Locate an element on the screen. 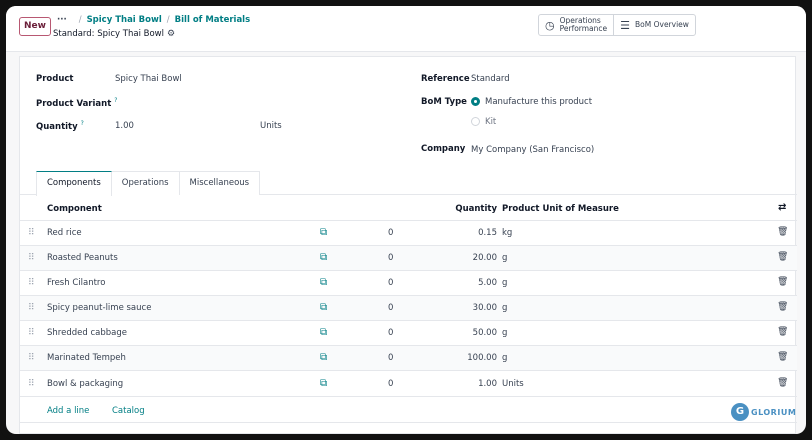 Image resolution: width=812 pixels, height=440 pixels. glorium-logo-text: GLORIUM is located at coordinates (774, 412).